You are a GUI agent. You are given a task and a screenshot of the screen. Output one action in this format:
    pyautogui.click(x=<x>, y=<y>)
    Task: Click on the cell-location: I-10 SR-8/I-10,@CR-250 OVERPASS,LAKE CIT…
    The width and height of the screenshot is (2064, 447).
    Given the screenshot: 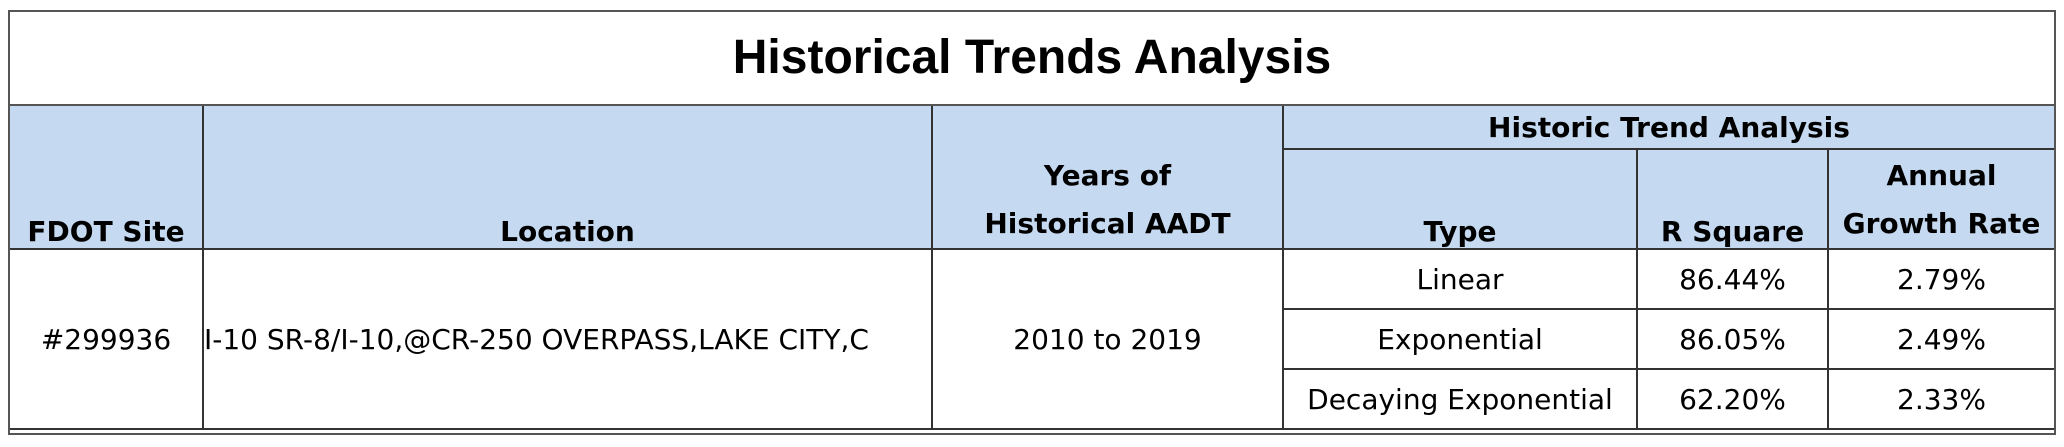 What is the action you would take?
    pyautogui.click(x=567, y=339)
    